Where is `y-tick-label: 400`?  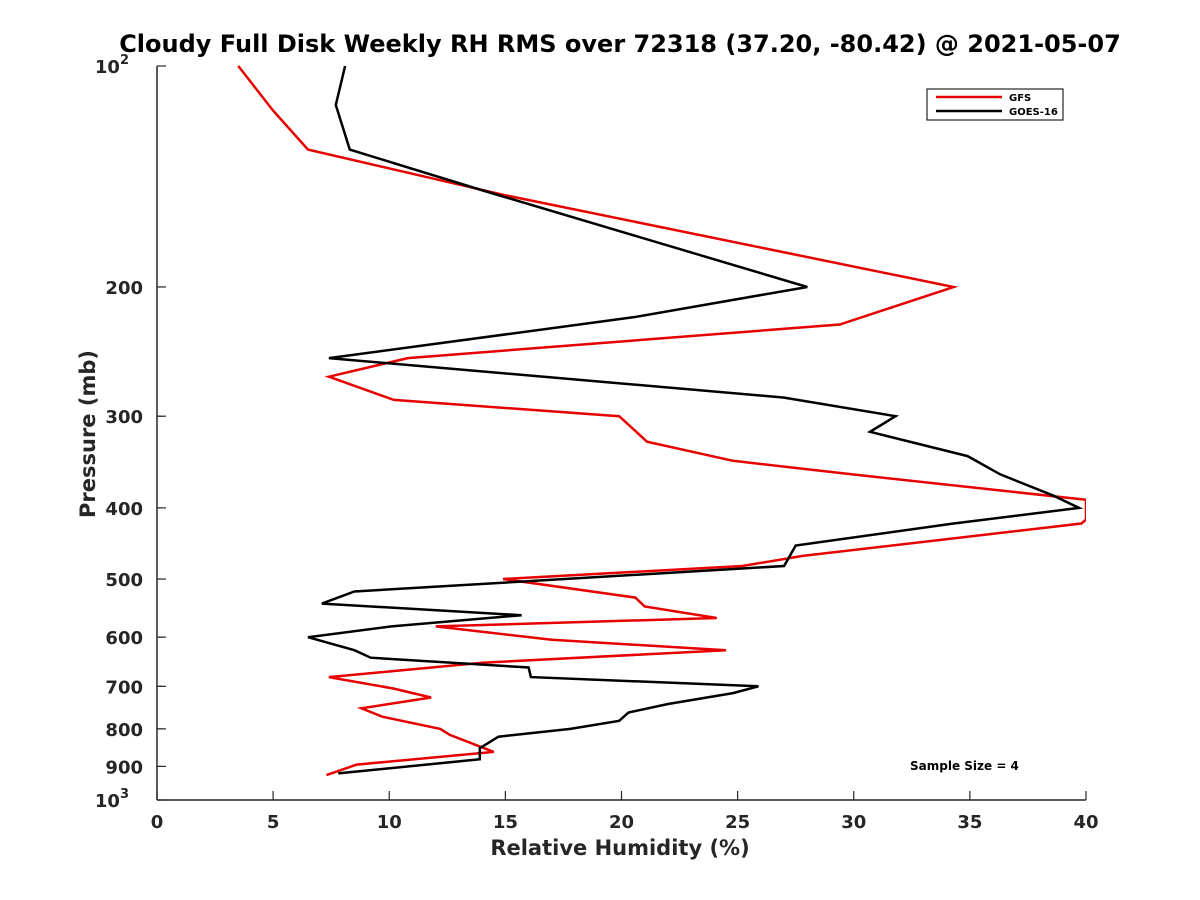 y-tick-label: 400 is located at coordinates (124, 509).